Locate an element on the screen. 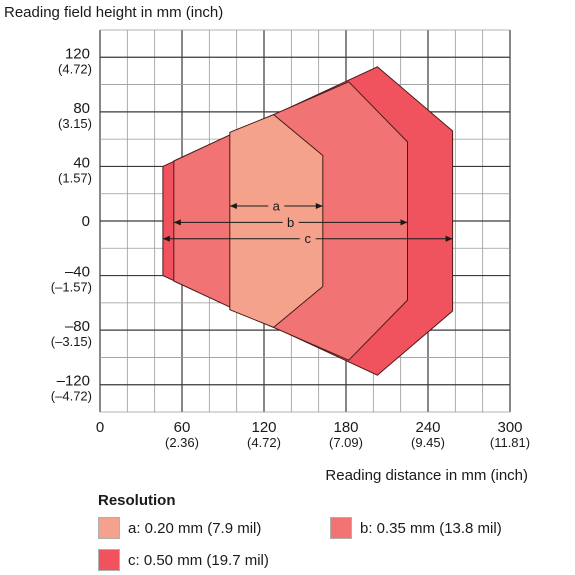  y-tick-sublabel: (–3.15) is located at coordinates (71, 341).